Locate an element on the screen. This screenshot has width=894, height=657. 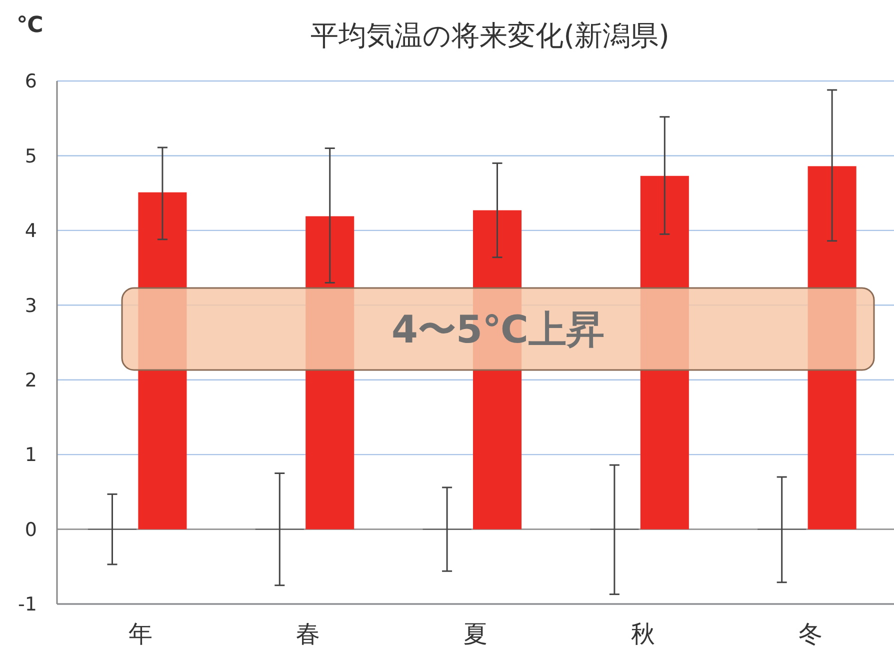
x-tick-label: 秋 is located at coordinates (642, 634).